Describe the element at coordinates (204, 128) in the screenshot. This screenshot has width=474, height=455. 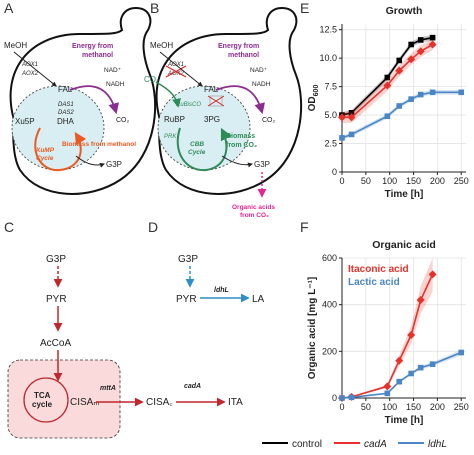
I see `peroxisome-b` at that location.